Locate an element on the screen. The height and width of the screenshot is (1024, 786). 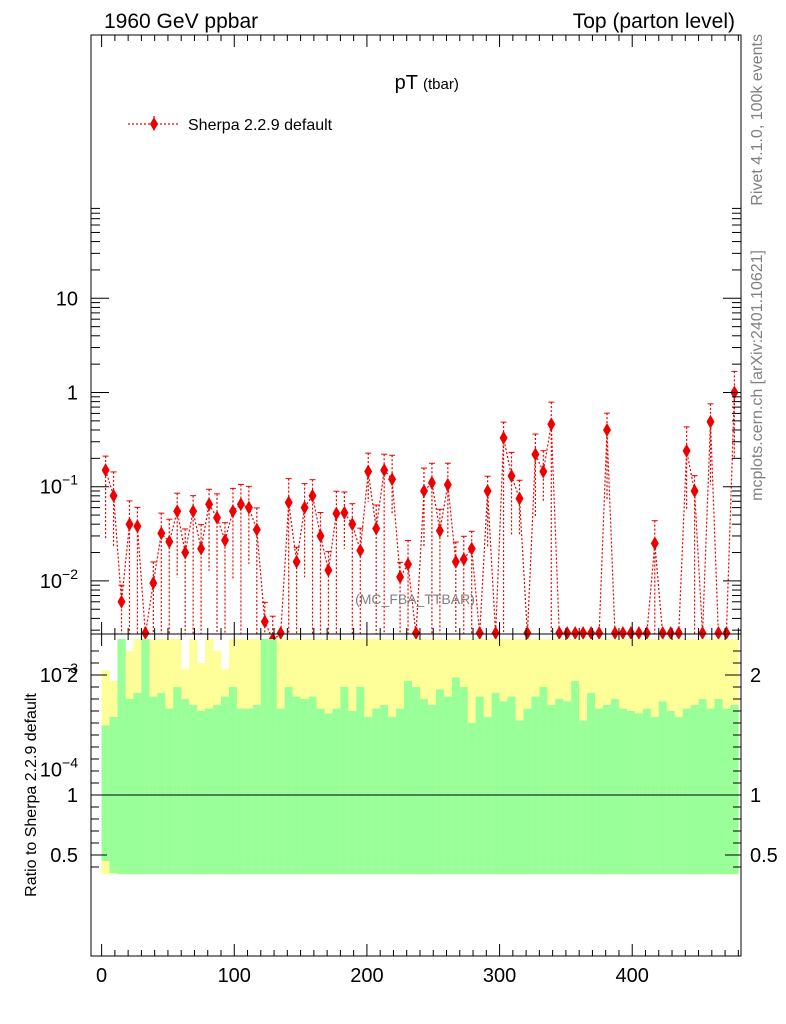
y-tick-label: 1 is located at coordinates (72, 394).